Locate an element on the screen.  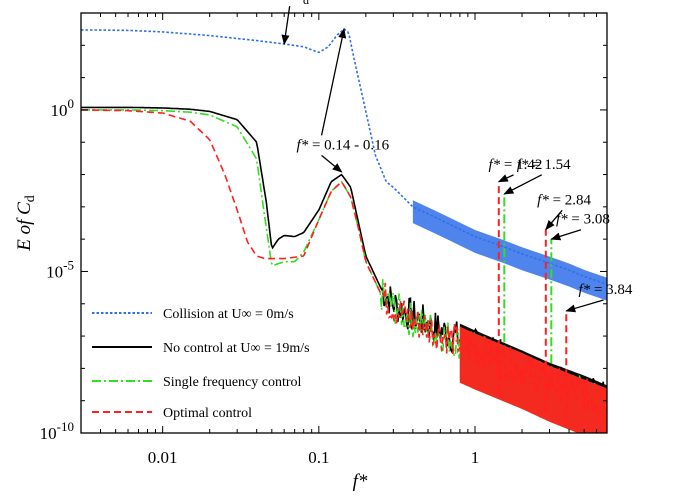
legend-label: No control at U∞ = 19m/s is located at coordinates (236, 348).